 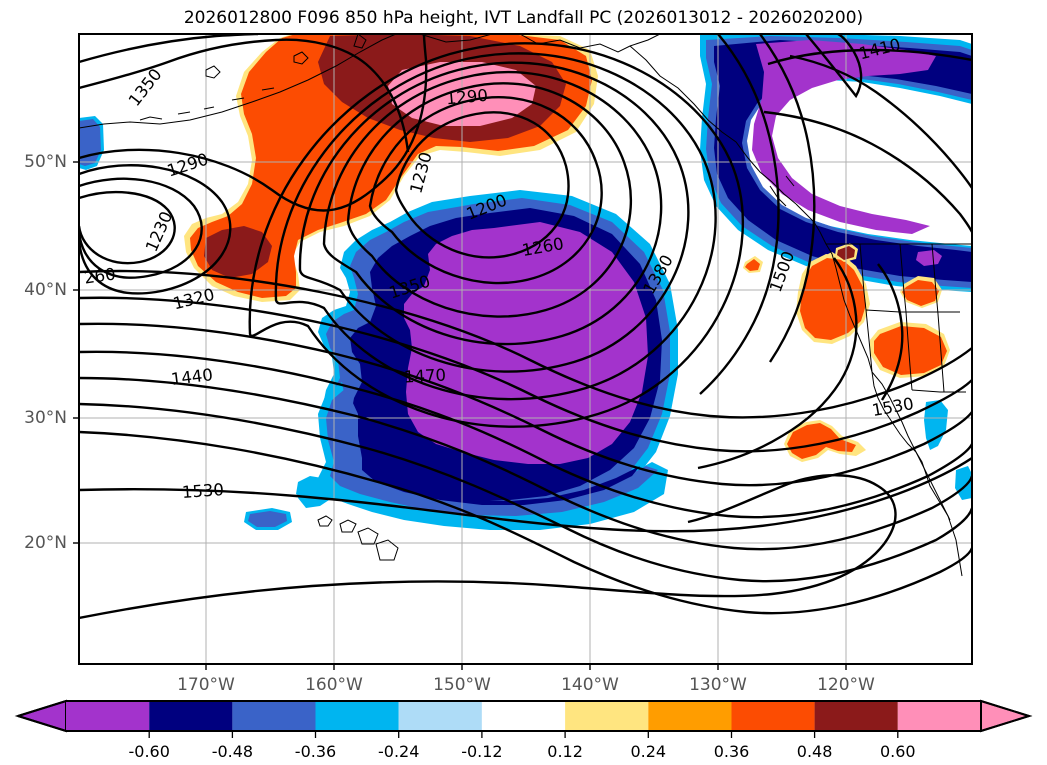 I want to click on colorbar-extend-low, so click(x=40, y=716).